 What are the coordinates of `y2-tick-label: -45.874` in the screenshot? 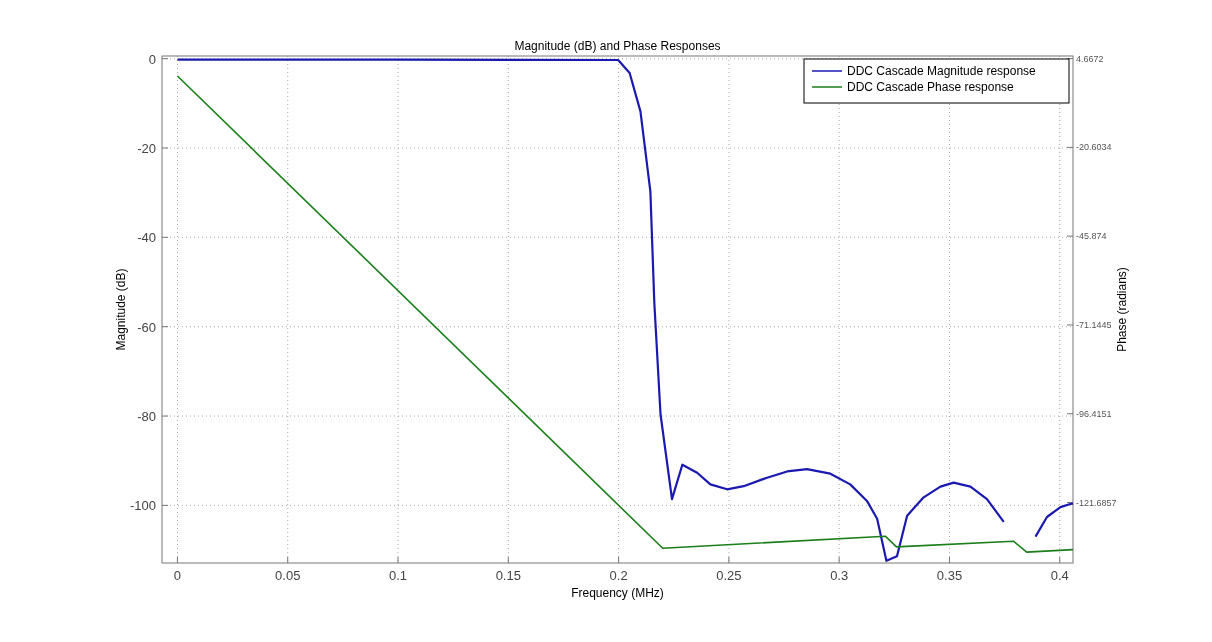 It's located at (1091, 236).